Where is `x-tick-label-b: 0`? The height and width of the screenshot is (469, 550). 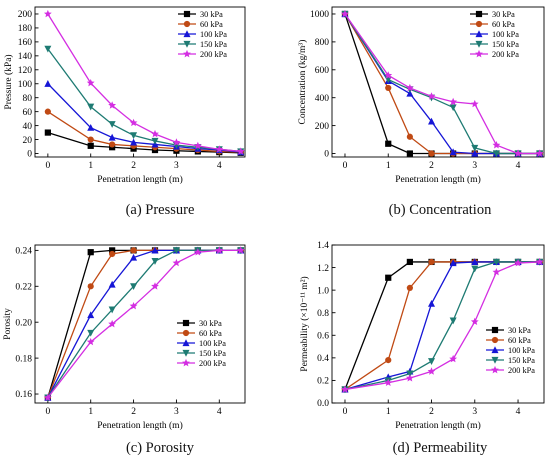
x-tick-label-b: 0 is located at coordinates (345, 166).